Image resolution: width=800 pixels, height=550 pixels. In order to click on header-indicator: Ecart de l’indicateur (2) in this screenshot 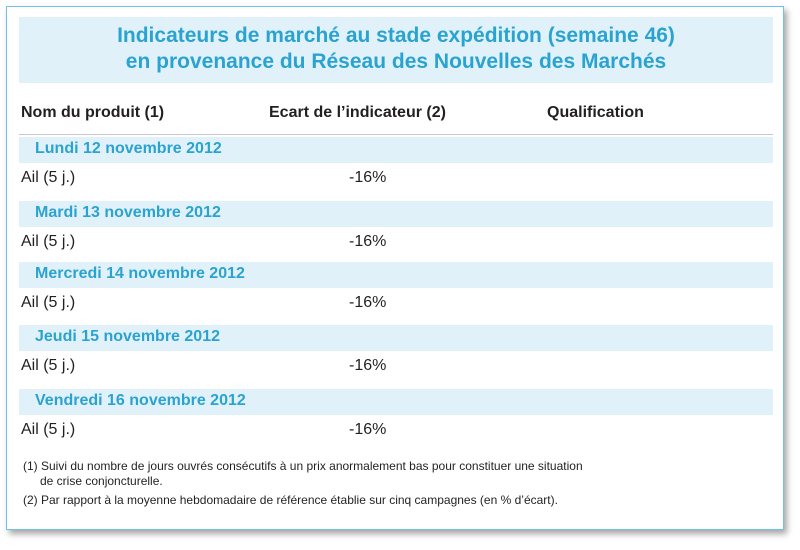, I will do `click(357, 112)`.